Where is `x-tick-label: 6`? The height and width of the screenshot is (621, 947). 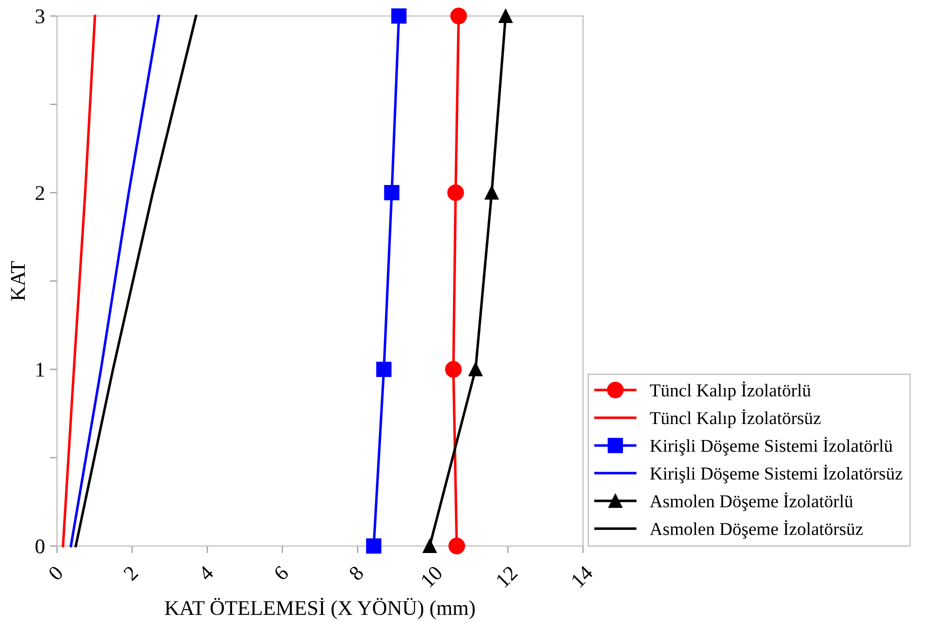 x-tick-label: 6 is located at coordinates (281, 573).